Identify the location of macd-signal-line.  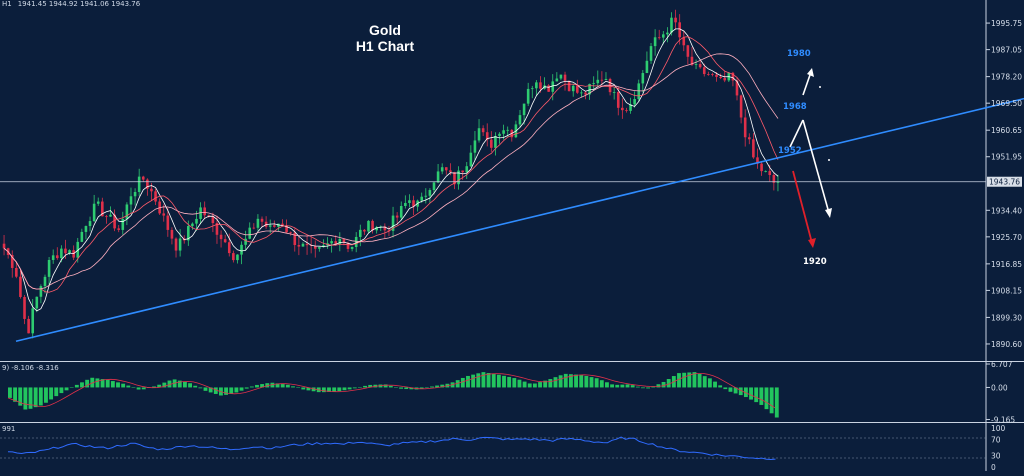
(391, 390).